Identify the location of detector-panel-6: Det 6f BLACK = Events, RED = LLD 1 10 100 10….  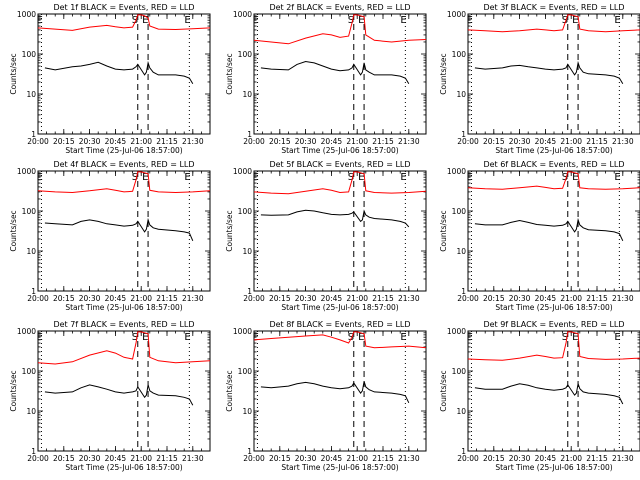
(539, 236).